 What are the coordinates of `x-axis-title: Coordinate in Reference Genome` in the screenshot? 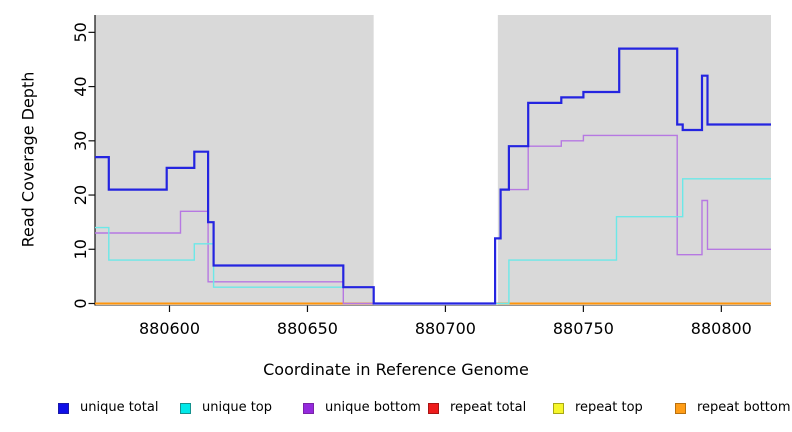 It's located at (396, 369).